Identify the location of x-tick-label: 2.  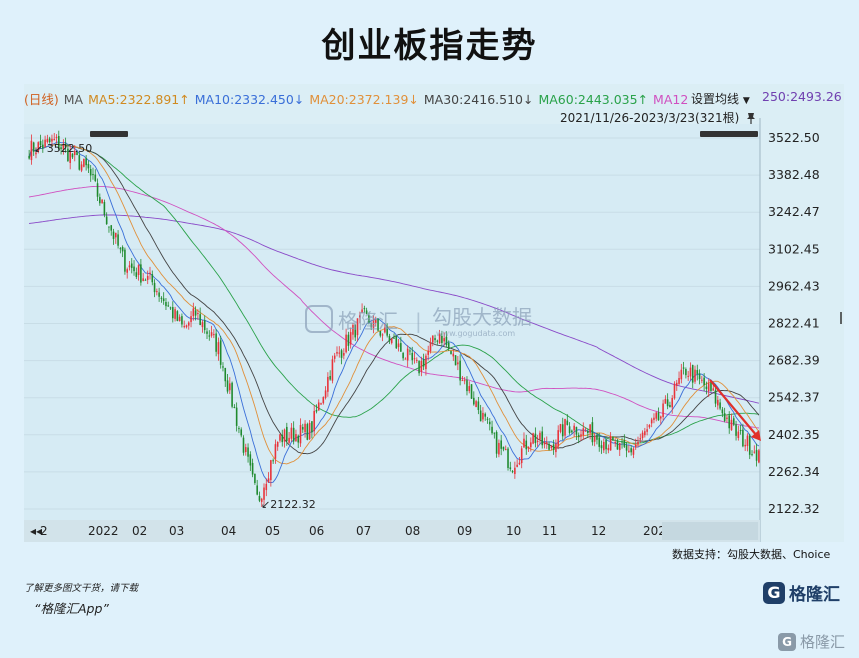
(44, 531).